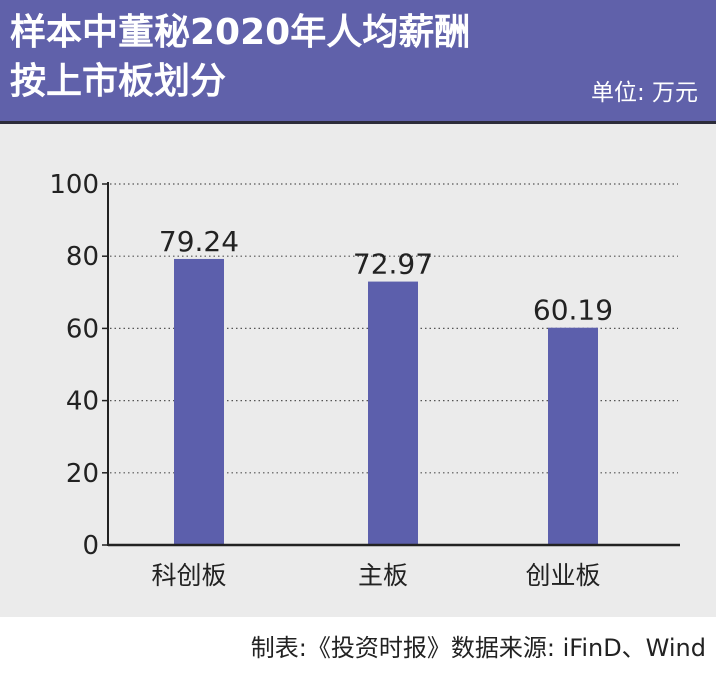  I want to click on source-note: 制表:《投资时报》数据来源: iFinD、Wind, so click(478, 648).